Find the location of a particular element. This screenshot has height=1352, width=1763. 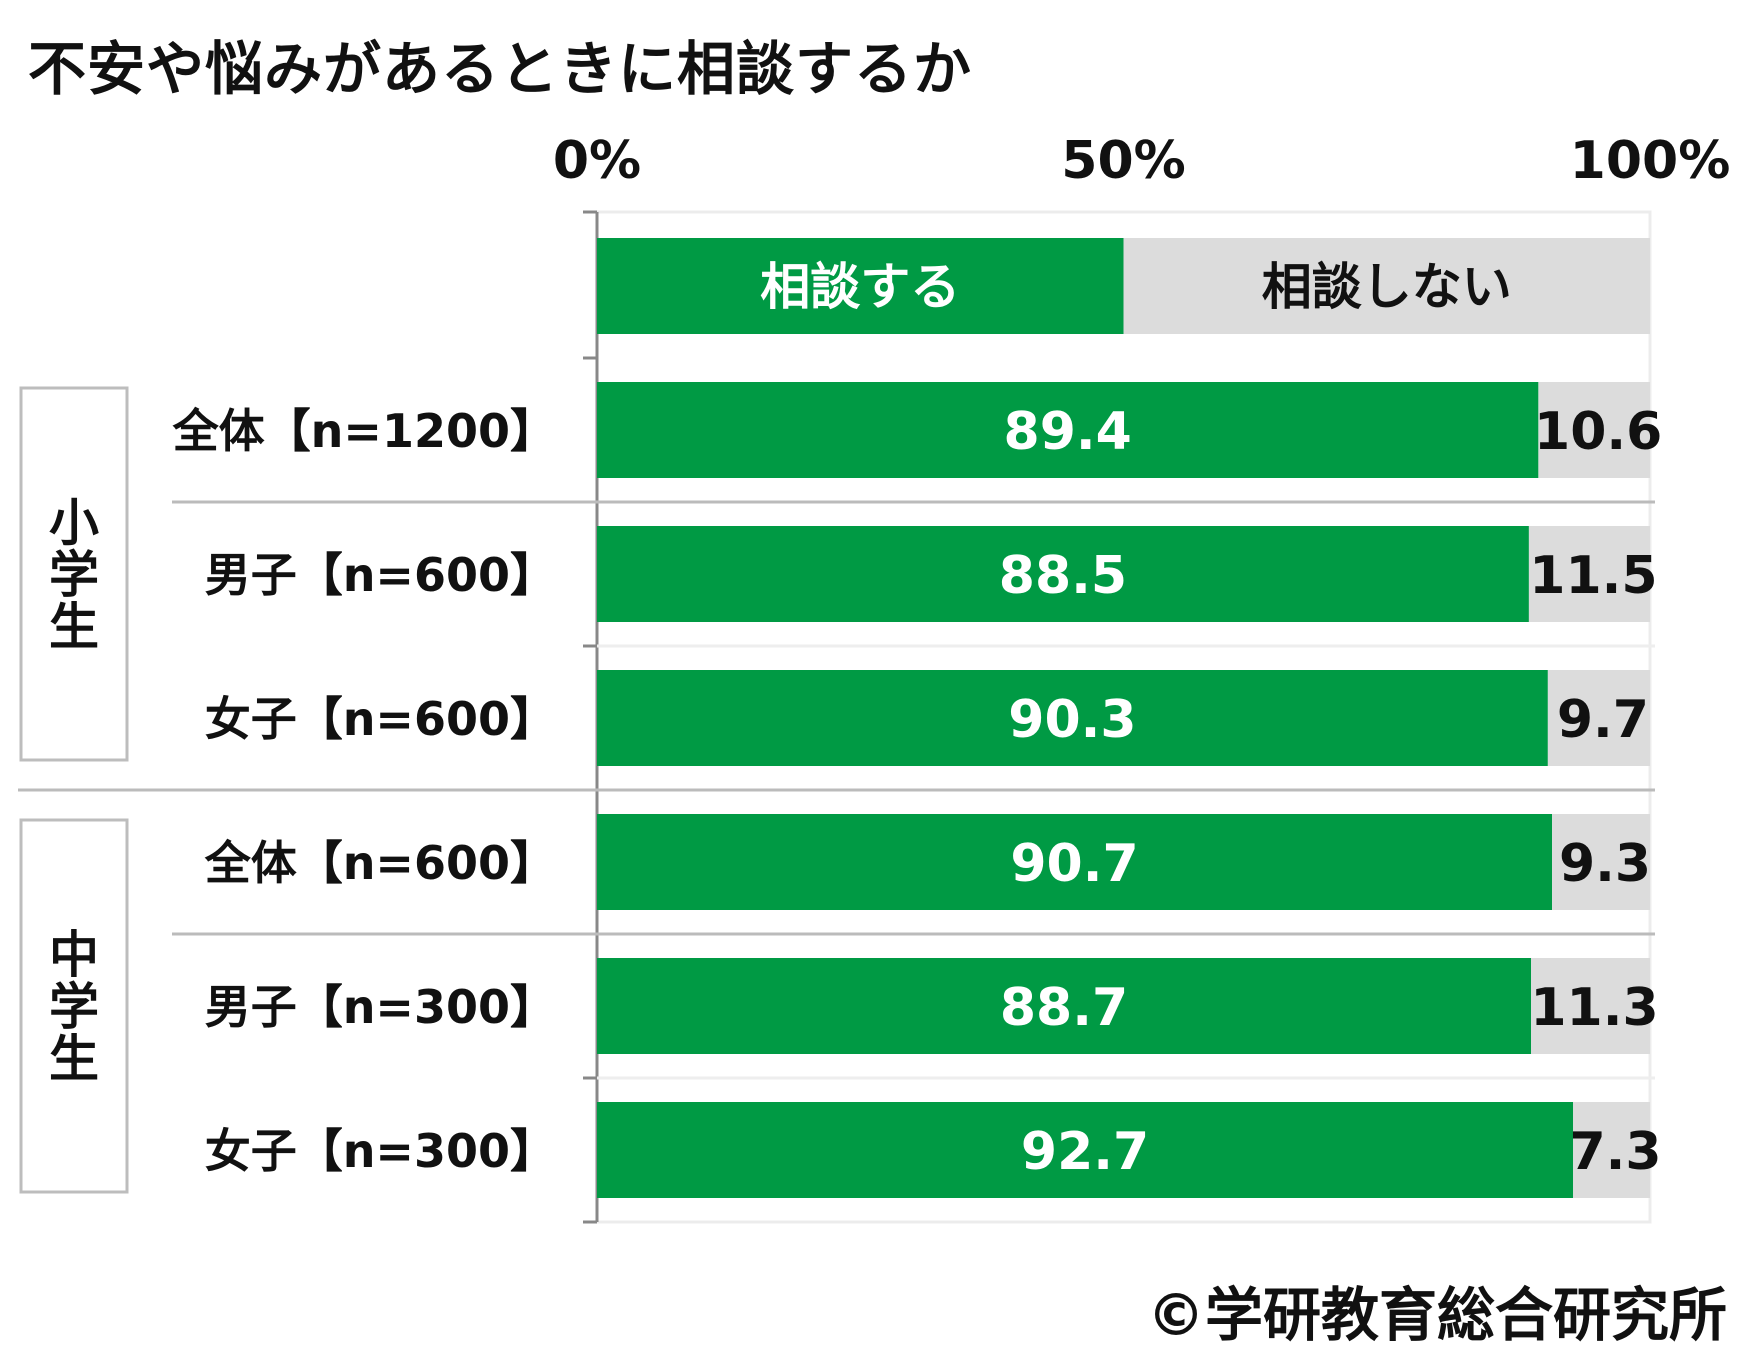

value-label-yes-0: 89.4 is located at coordinates (1068, 432).